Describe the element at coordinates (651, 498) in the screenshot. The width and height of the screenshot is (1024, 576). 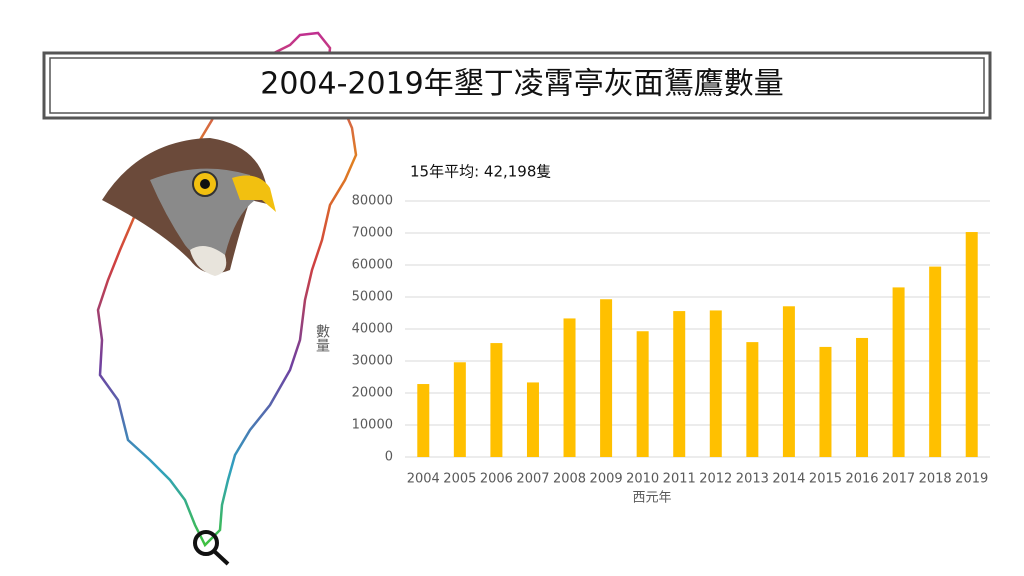
I see `x-axis-label: 西元年` at that location.